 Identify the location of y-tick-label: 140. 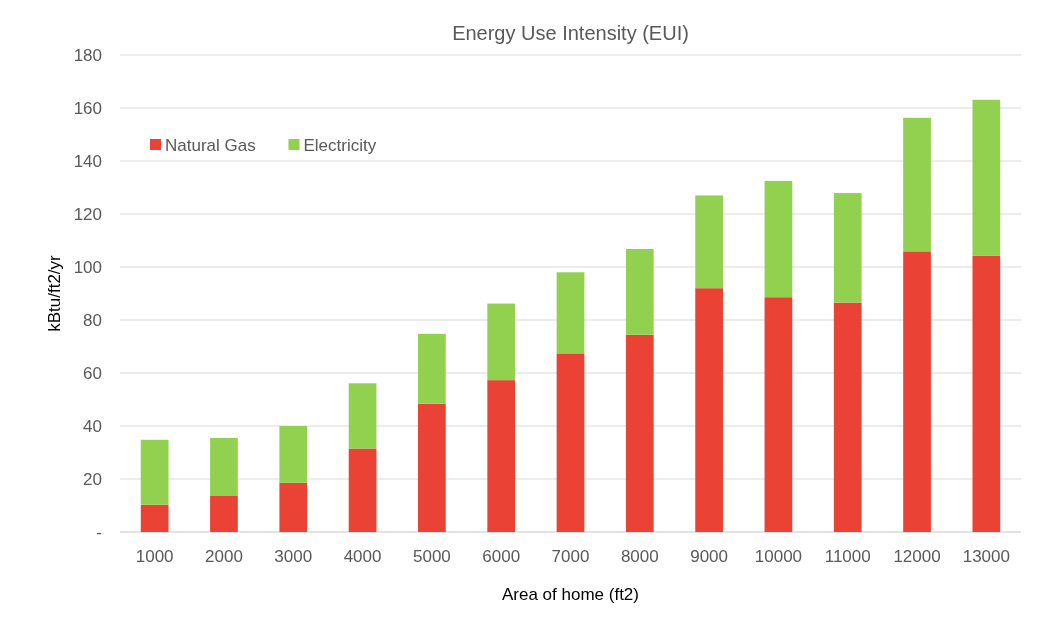
(87, 161).